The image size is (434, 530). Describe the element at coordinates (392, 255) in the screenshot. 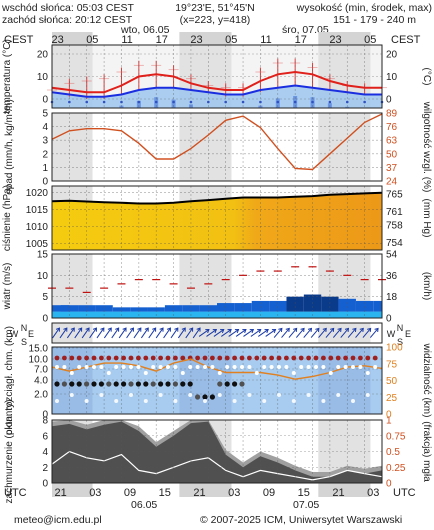

I see `wind-ytick-right: 54` at that location.